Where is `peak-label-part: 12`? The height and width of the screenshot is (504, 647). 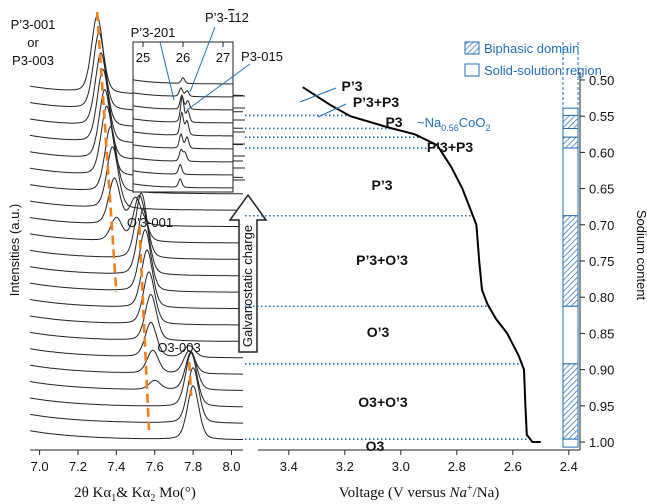 peak-label-part: 12 is located at coordinates (241, 17).